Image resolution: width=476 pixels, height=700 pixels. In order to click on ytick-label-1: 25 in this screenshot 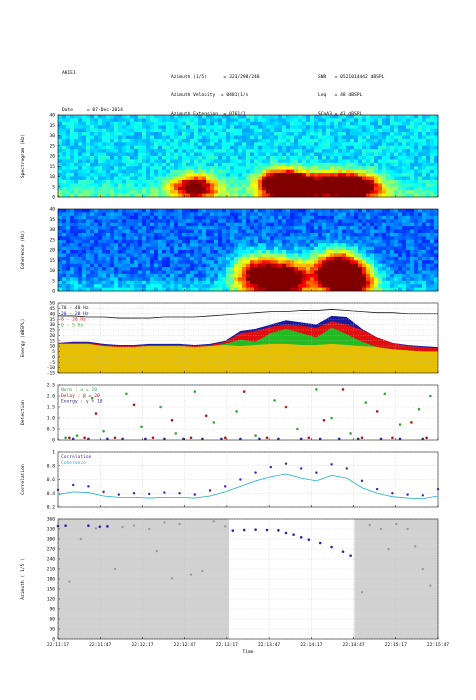, I will do `click(52, 240)`.